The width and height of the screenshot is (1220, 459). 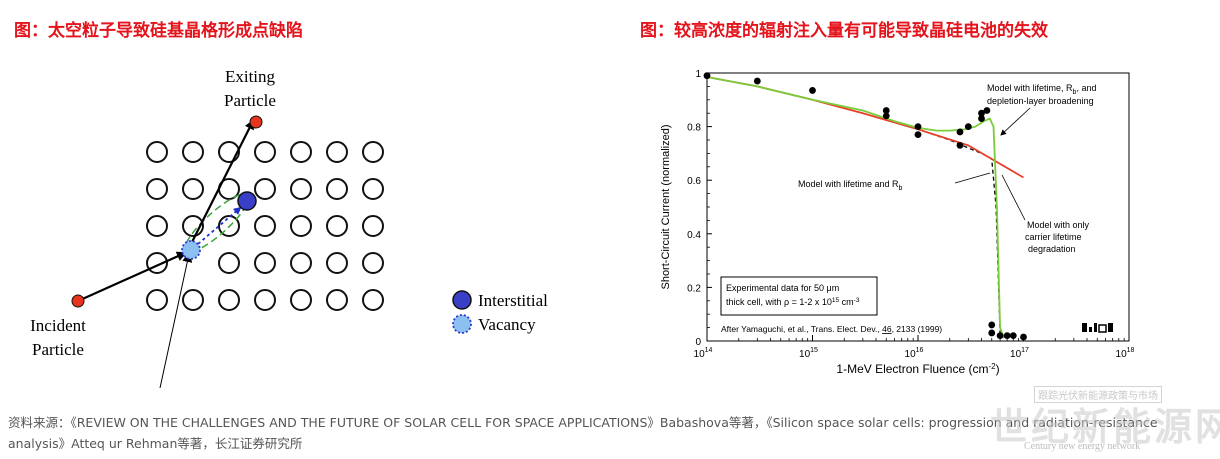 What do you see at coordinates (513, 300) in the screenshot?
I see `legend-interstitial-label: Interstitial` at bounding box center [513, 300].